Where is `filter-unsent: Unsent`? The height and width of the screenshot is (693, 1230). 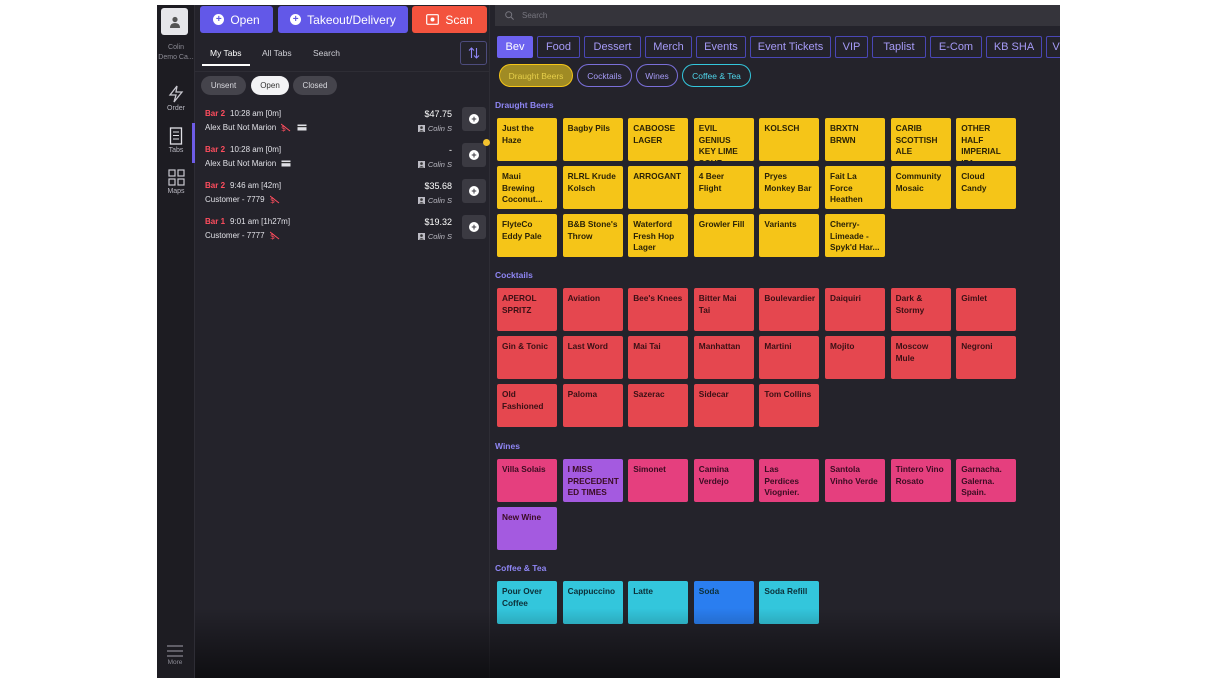
filter-unsent: Unsent is located at coordinates (223, 85).